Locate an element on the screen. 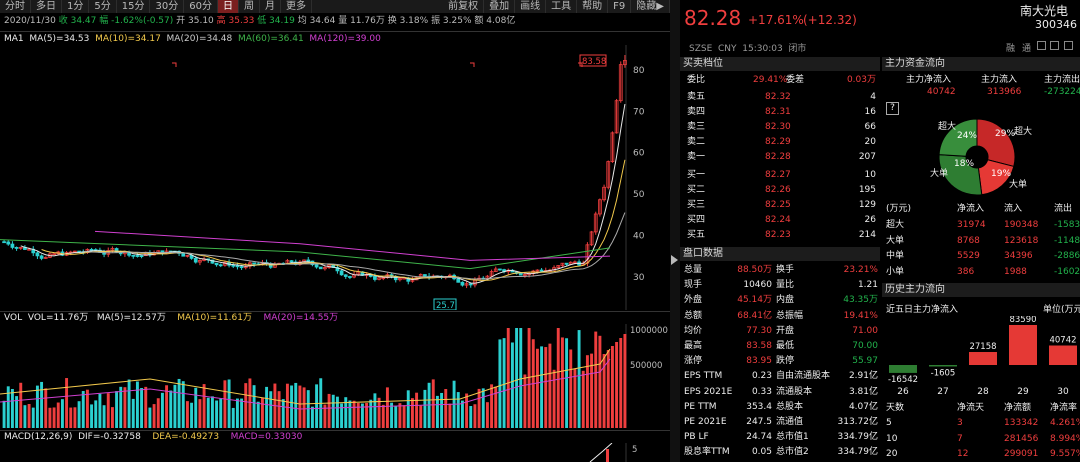 This screenshot has height=462, width=1080. flow-cell: 中单 is located at coordinates (895, 256).